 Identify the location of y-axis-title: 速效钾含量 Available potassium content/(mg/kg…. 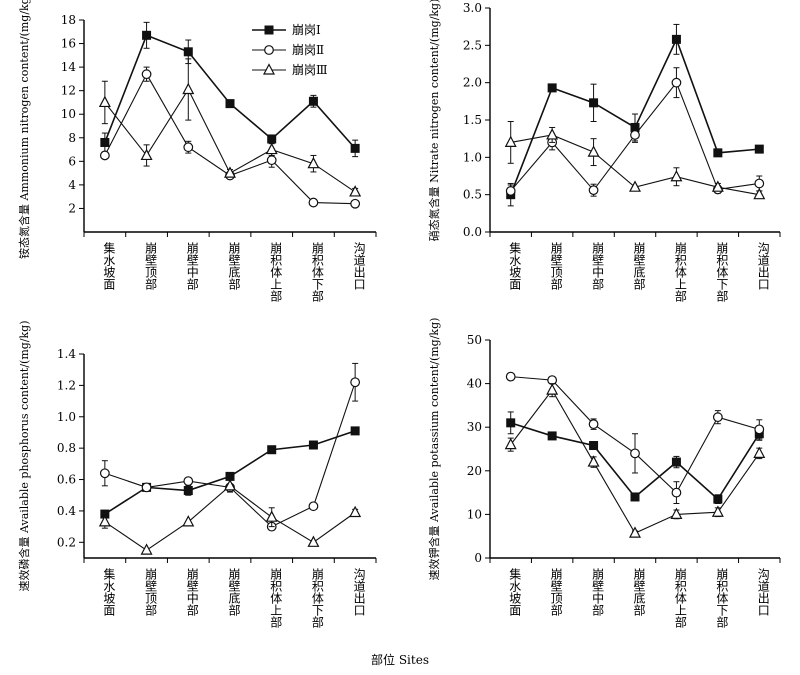
(434, 449).